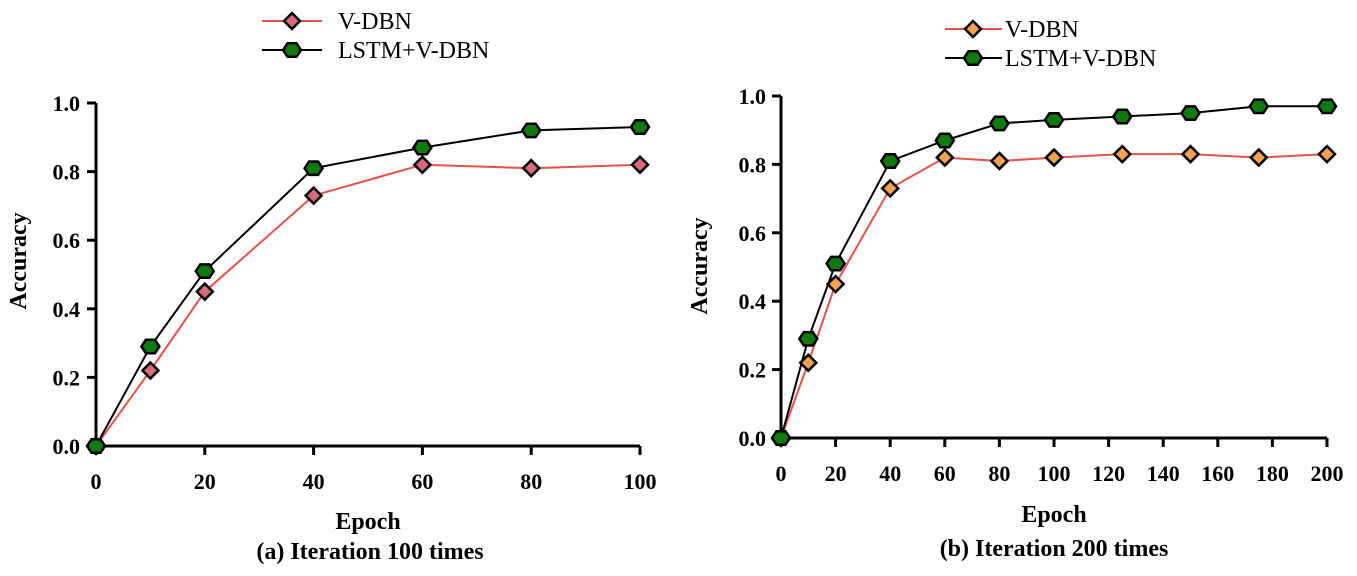  I want to click on x-tick-label: 180, so click(1272, 473).